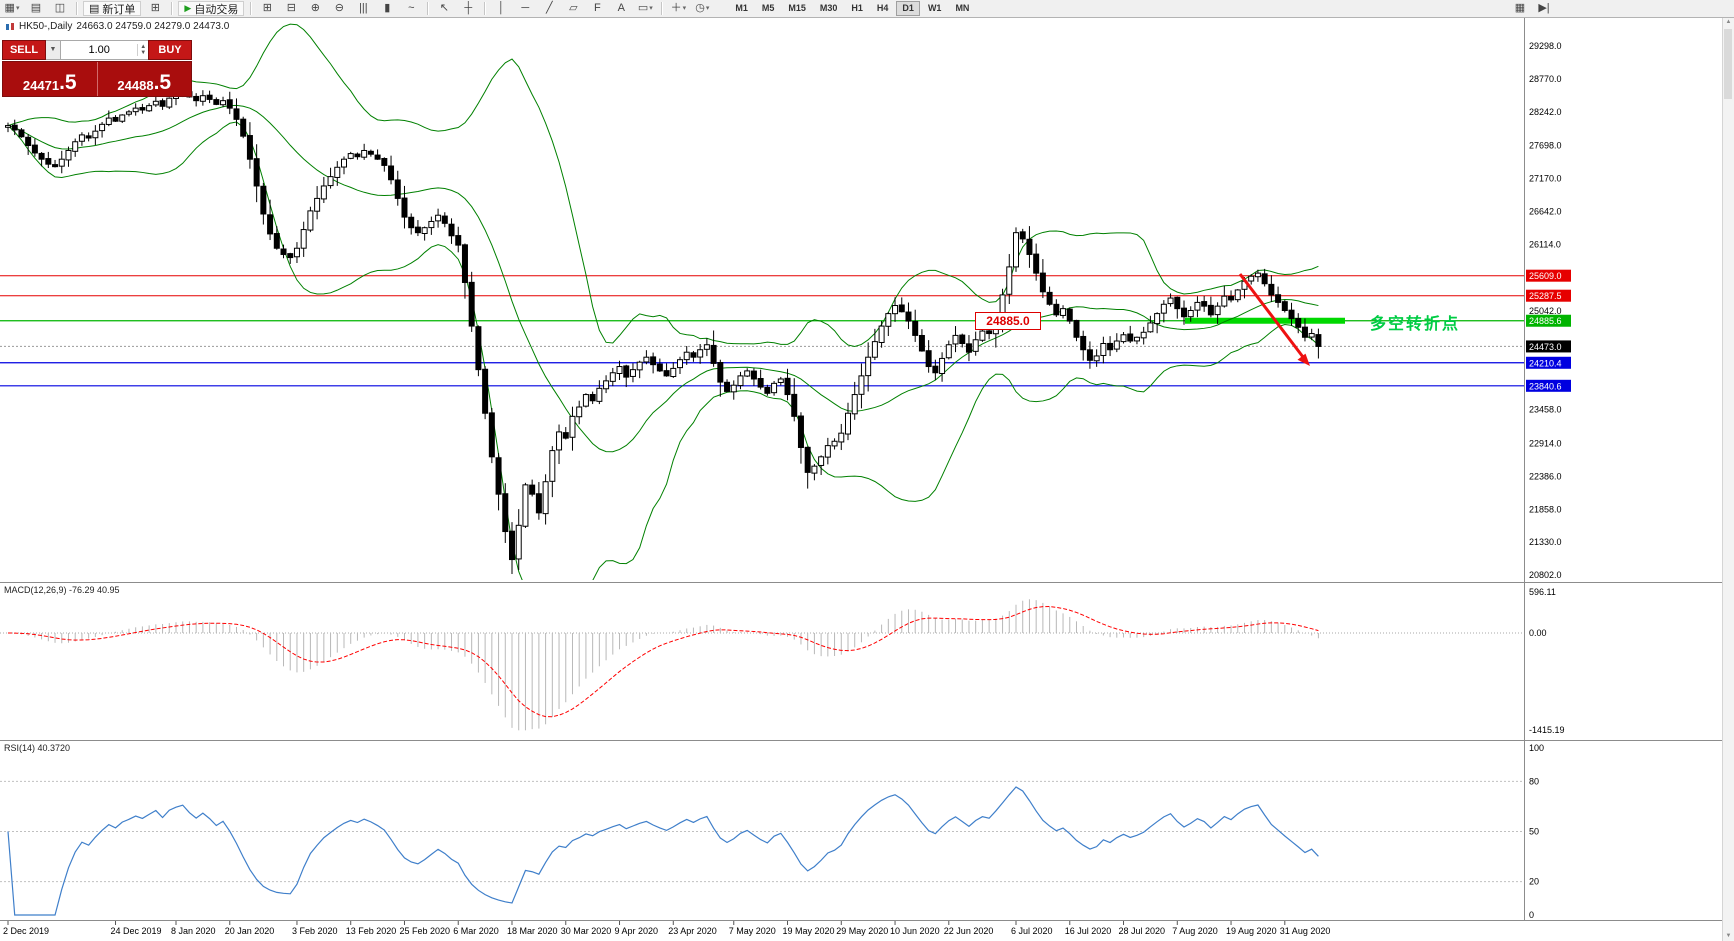 The image size is (1734, 941). Describe the element at coordinates (797, 8) in the screenshot. I see `timeframe-m15: M15` at that location.